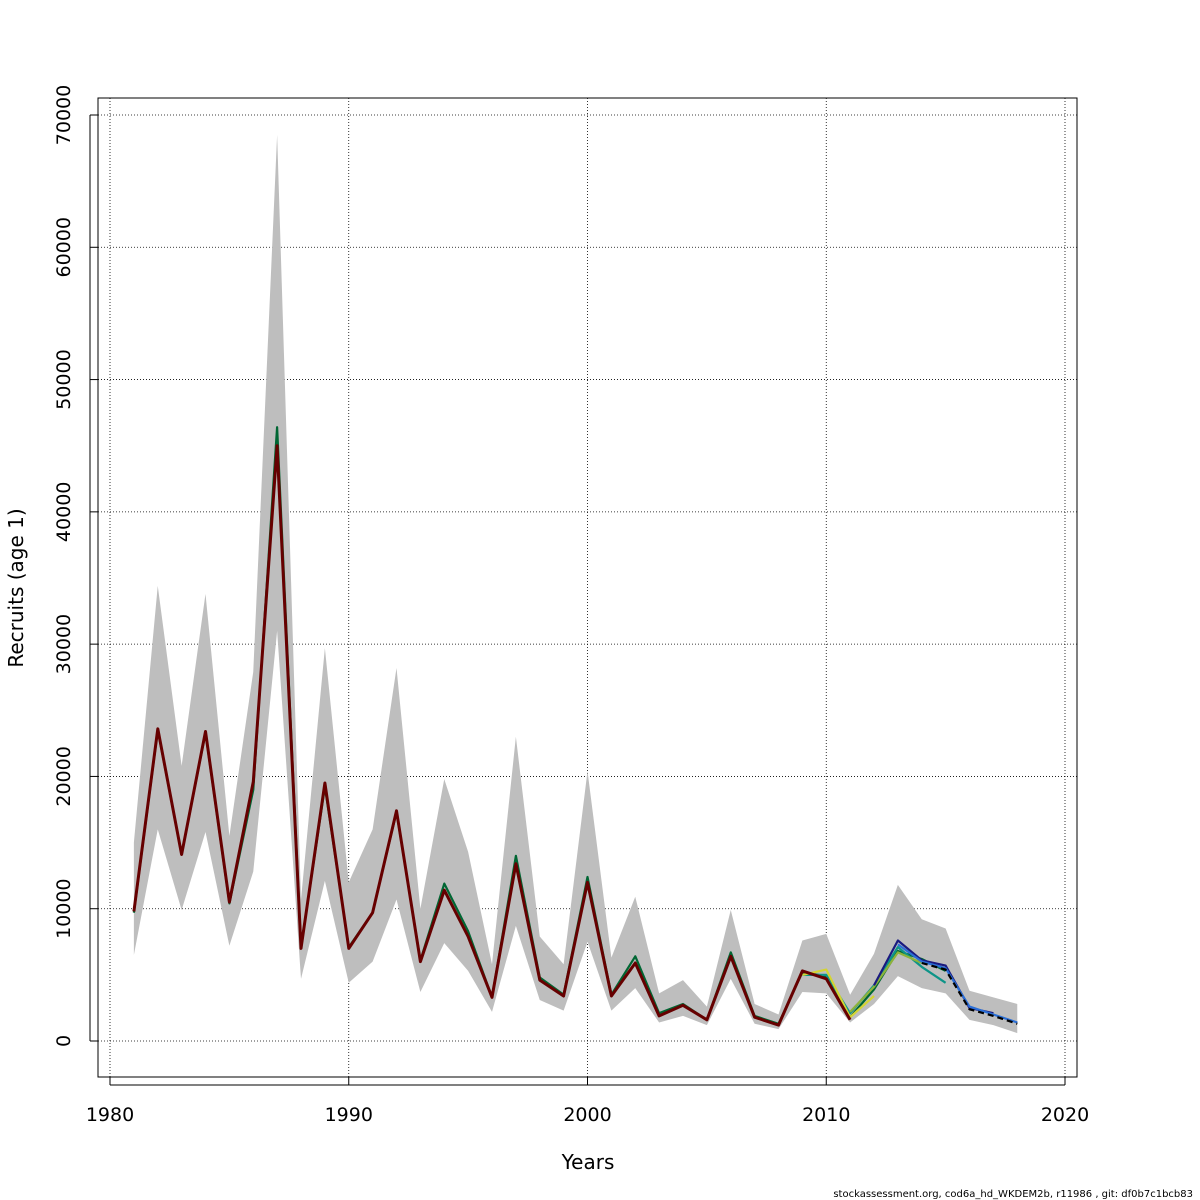 The width and height of the screenshot is (1200, 1200). What do you see at coordinates (64, 908) in the screenshot?
I see `y-tick-label: 10000` at bounding box center [64, 908].